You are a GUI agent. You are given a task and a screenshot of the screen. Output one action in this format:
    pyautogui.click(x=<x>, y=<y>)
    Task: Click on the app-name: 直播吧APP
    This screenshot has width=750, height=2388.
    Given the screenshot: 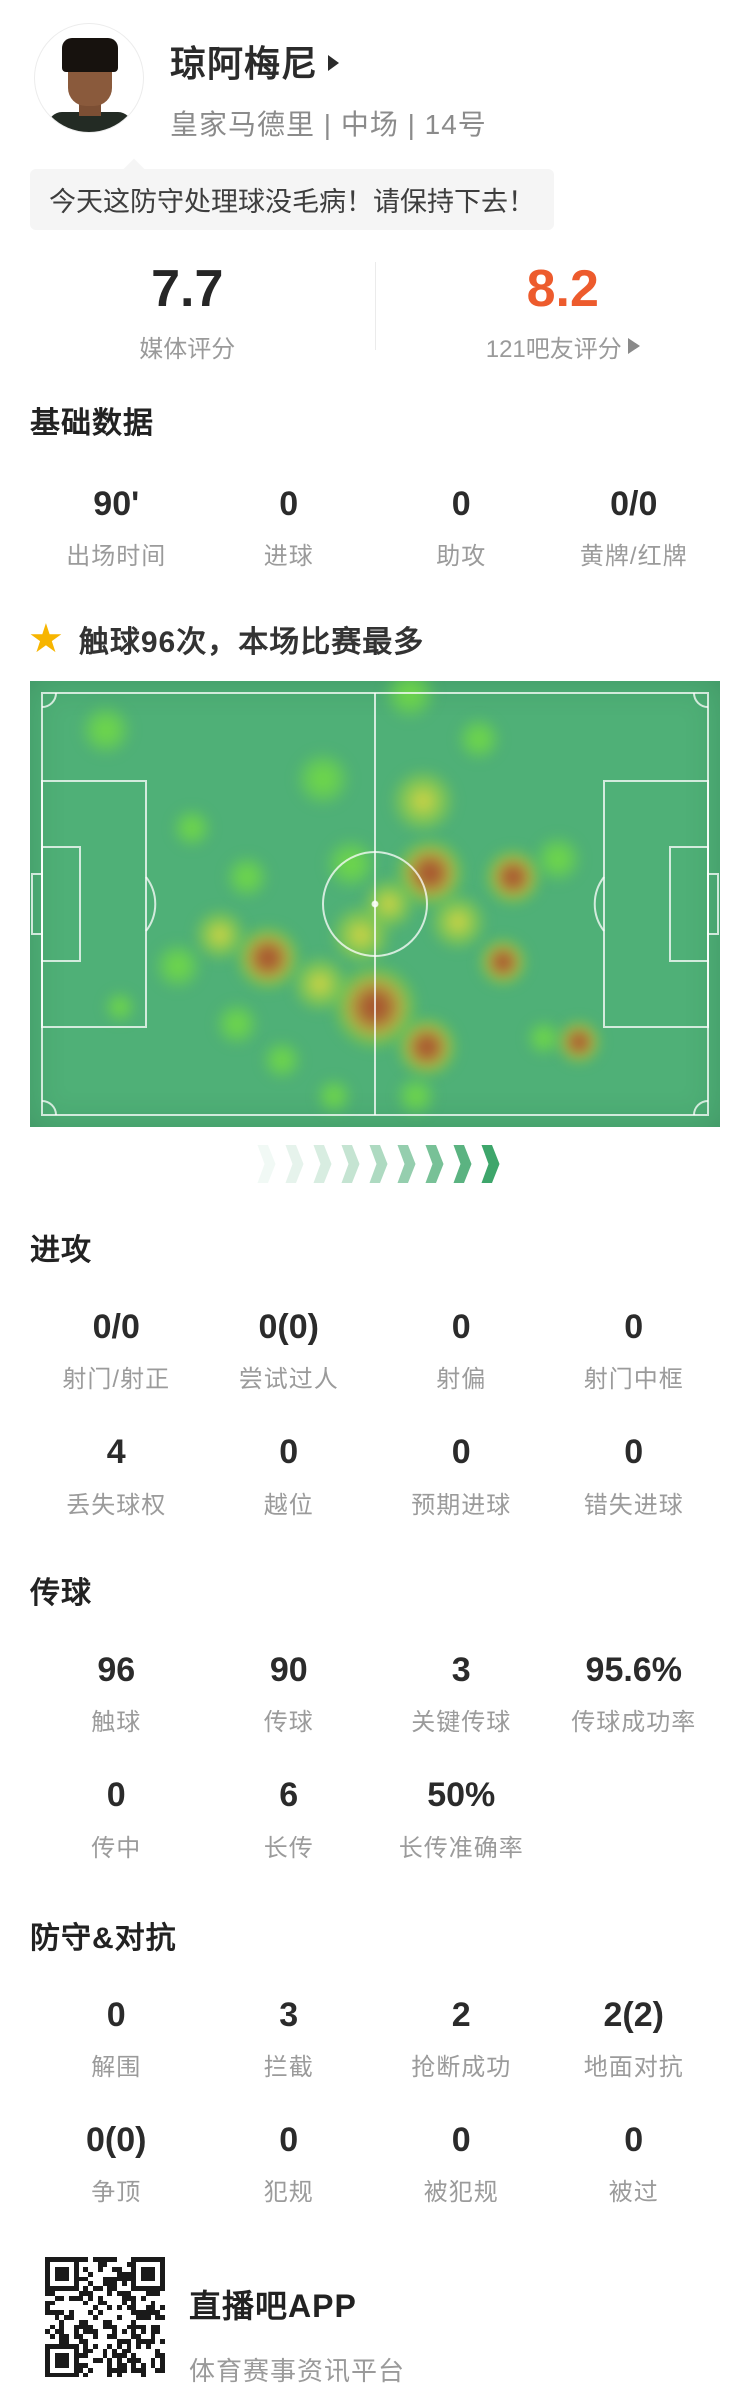 What is the action you would take?
    pyautogui.click(x=297, y=2304)
    